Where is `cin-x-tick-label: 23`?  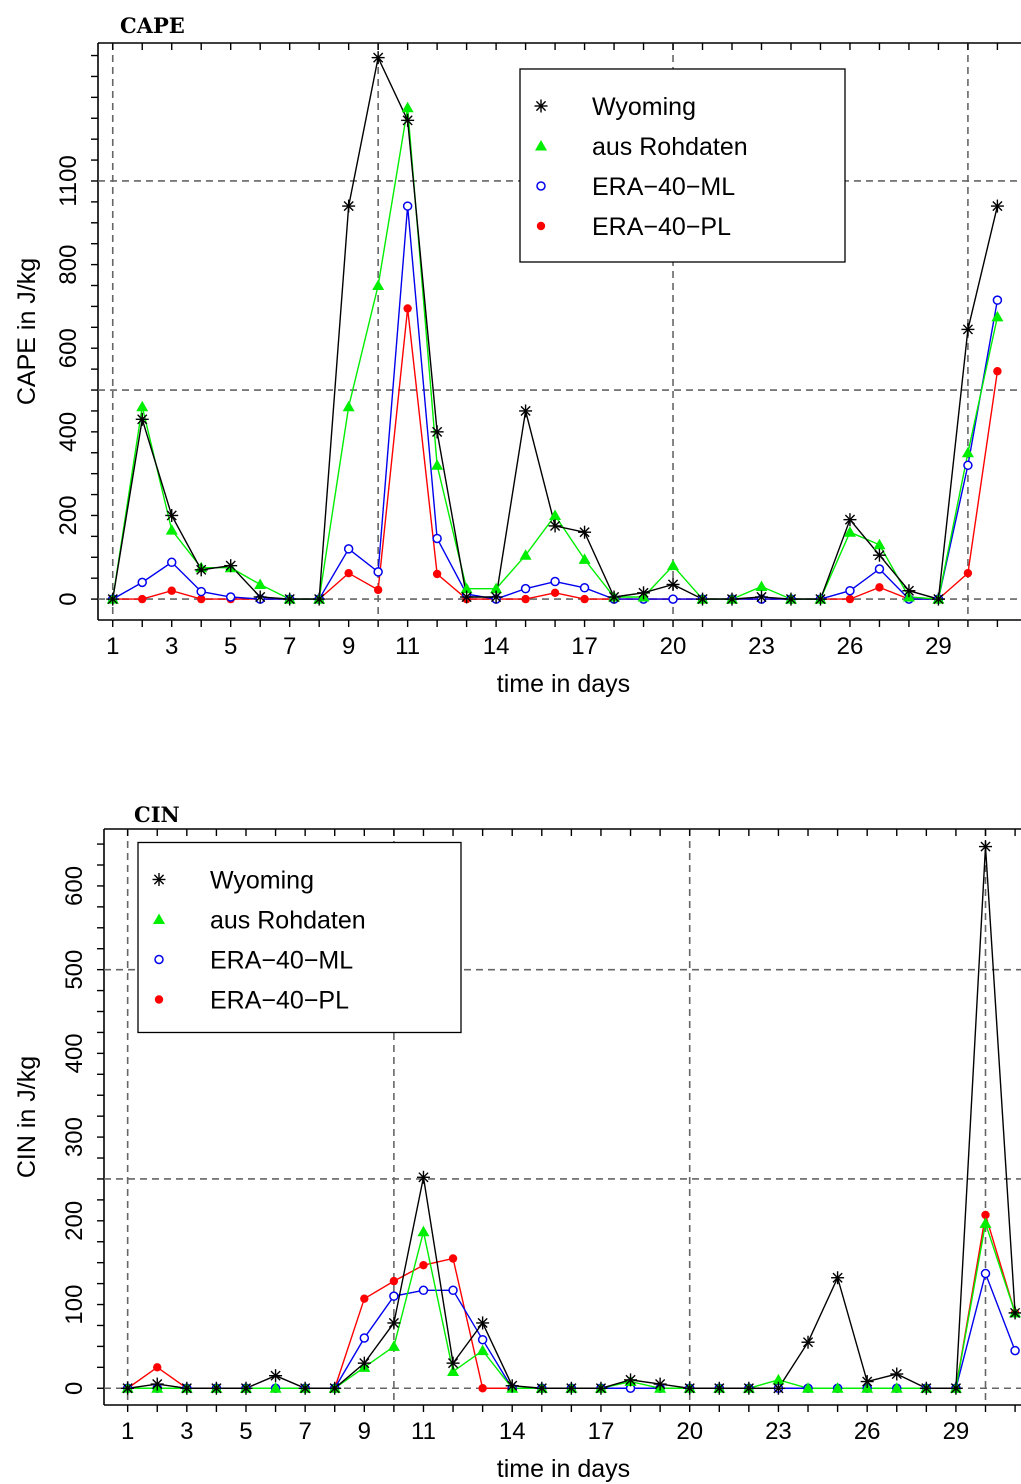 cin-x-tick-label: 23 is located at coordinates (778, 1431).